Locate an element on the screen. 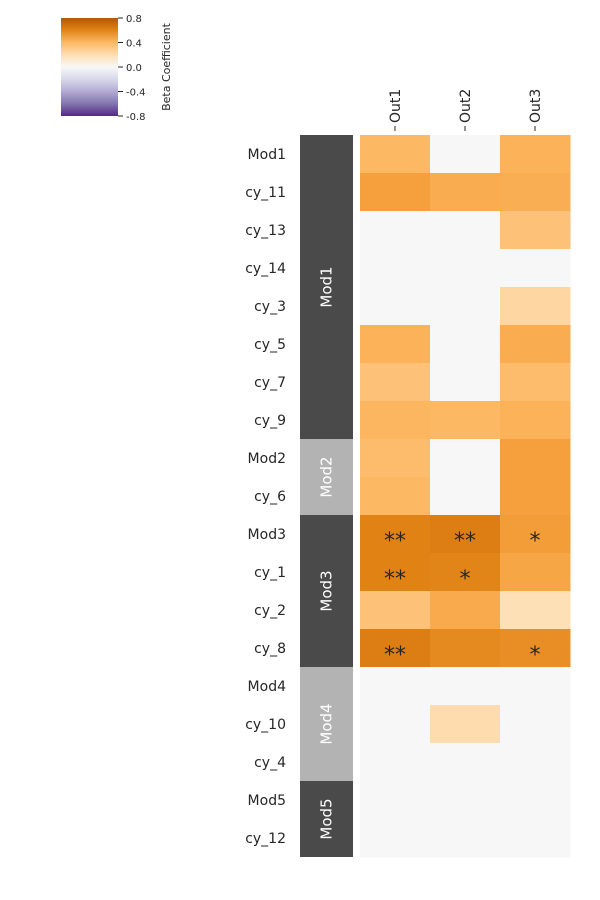  row-label: cy_3 is located at coordinates (270, 307).